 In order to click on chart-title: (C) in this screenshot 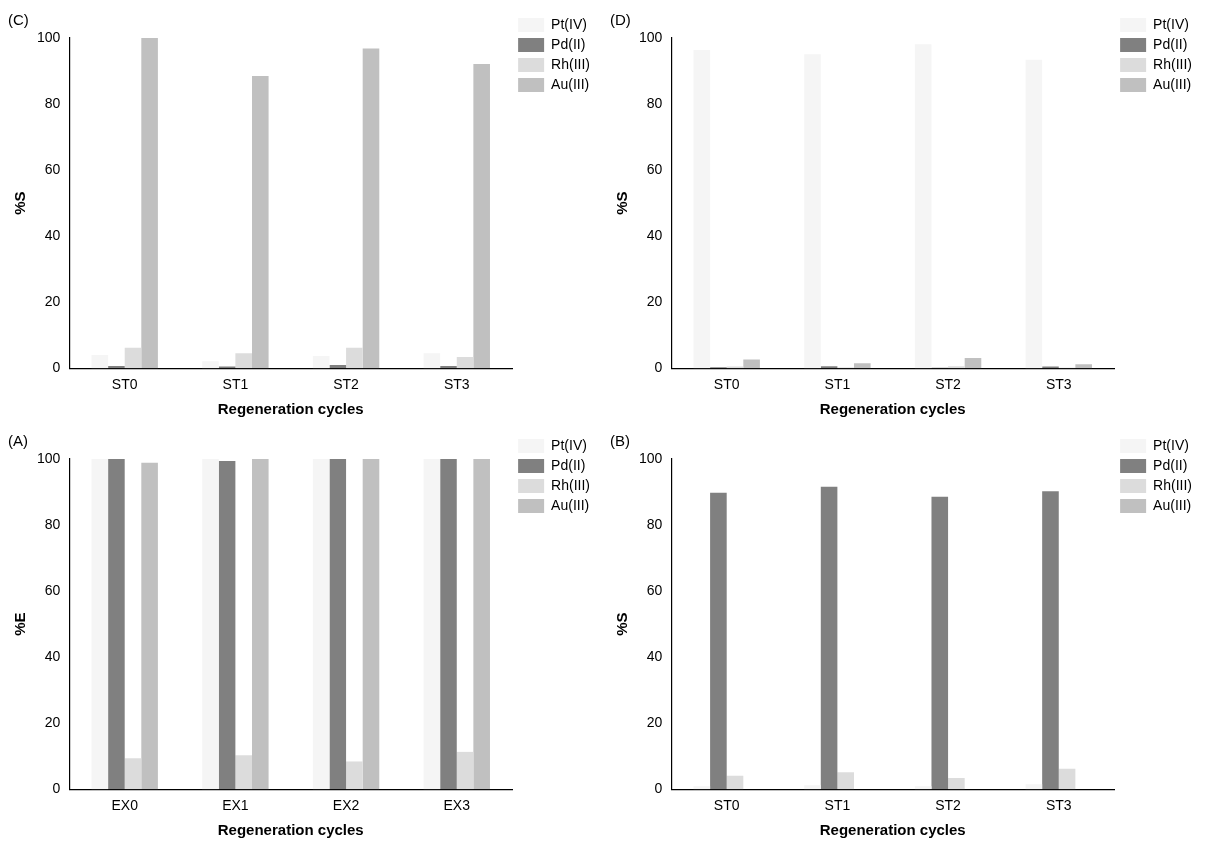, I will do `click(18, 20)`.